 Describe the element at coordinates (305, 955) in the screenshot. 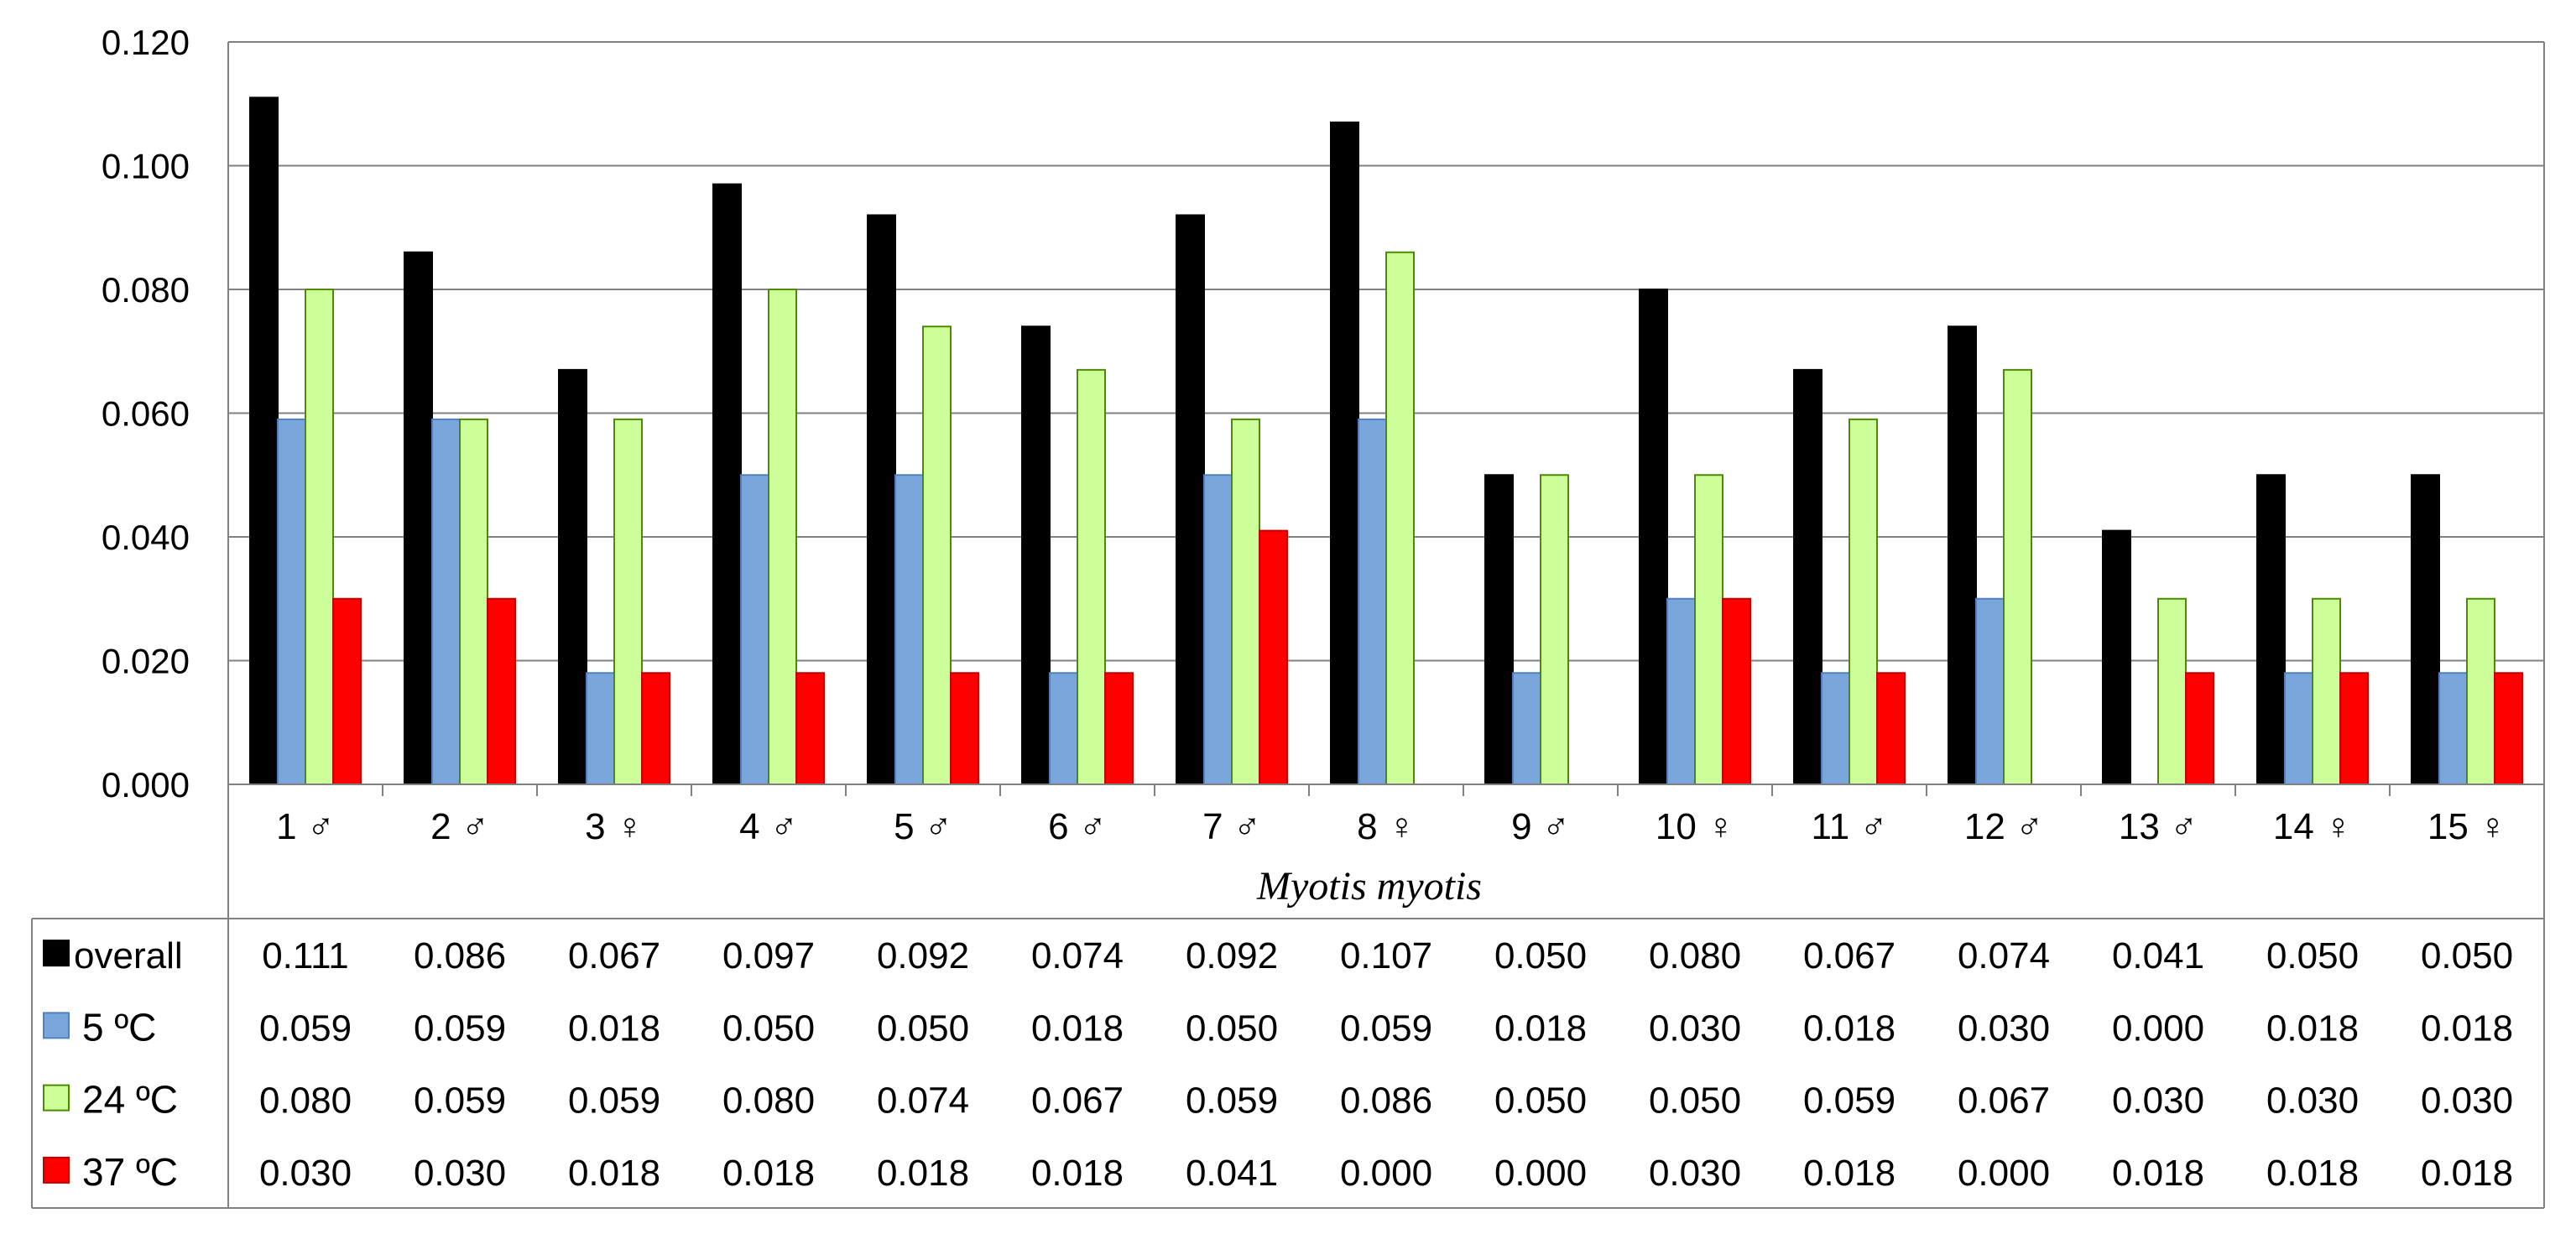

I see `table-cell: 0.111` at that location.